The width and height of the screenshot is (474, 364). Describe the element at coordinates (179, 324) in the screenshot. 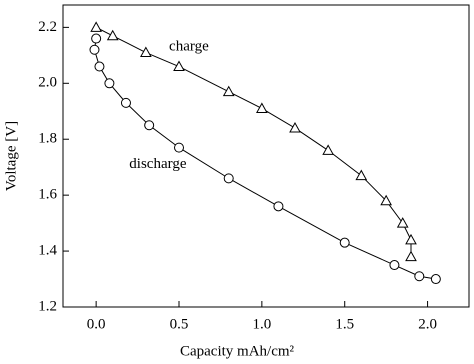

I see `x-tick-label: 0.5` at that location.